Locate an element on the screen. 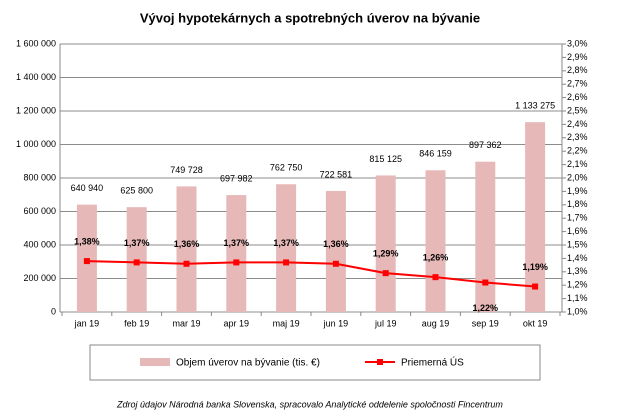 This screenshot has width=617, height=419. x-tick-label: jan 19 is located at coordinates (87, 323).